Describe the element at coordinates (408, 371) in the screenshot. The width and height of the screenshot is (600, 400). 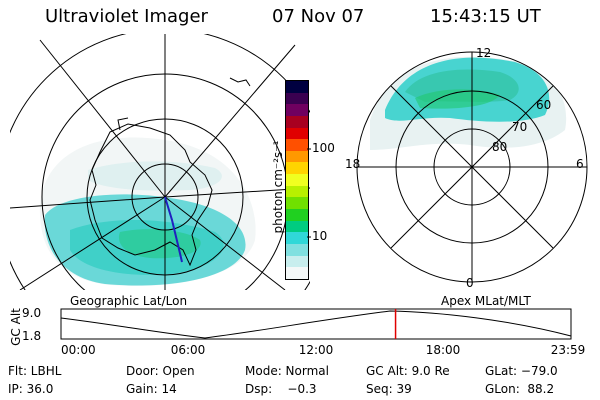
I see `info-gc-alt: GC Alt: 9.0 Re` at that location.